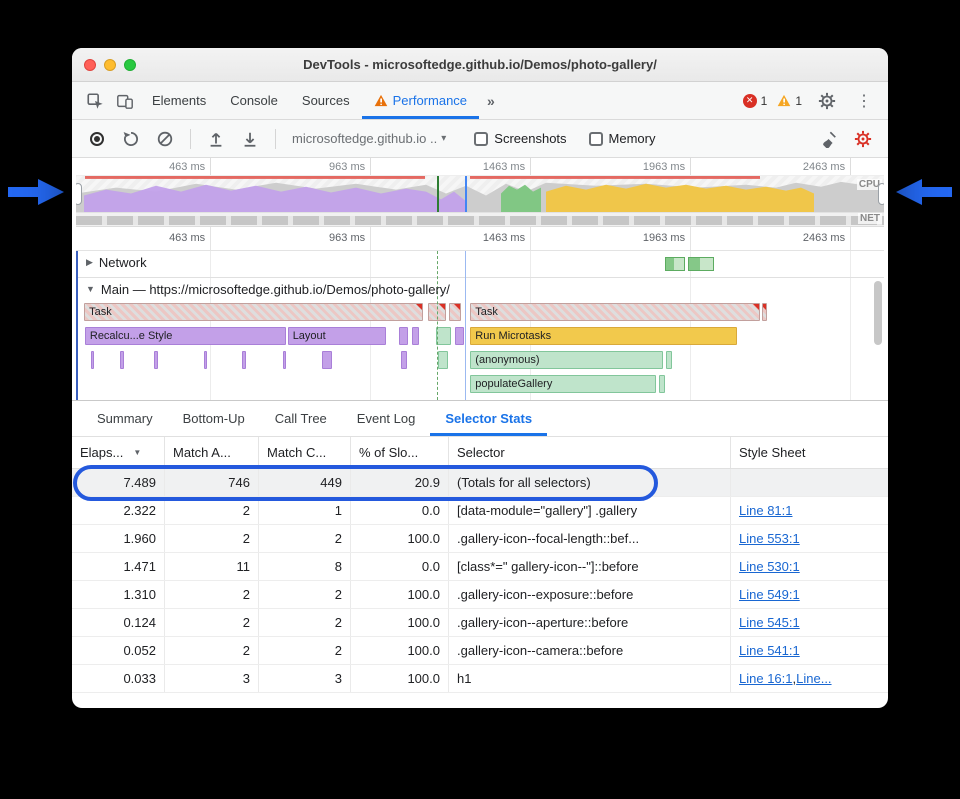  Describe the element at coordinates (97, 139) in the screenshot. I see `record-button` at that location.